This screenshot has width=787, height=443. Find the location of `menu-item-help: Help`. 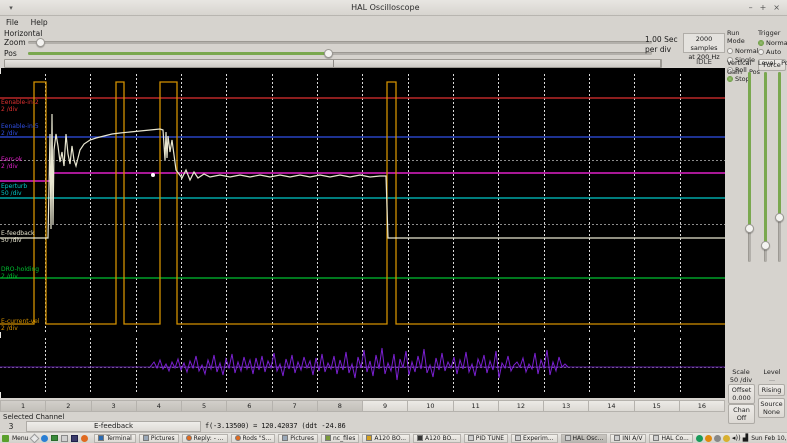

menu-item-help: Help is located at coordinates (39, 22).